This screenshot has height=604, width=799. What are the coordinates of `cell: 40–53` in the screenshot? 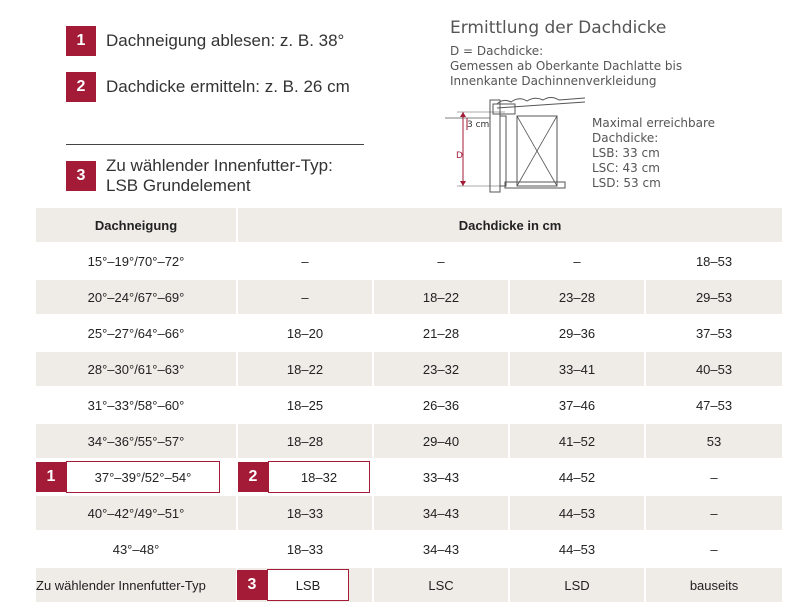 It's located at (714, 369).